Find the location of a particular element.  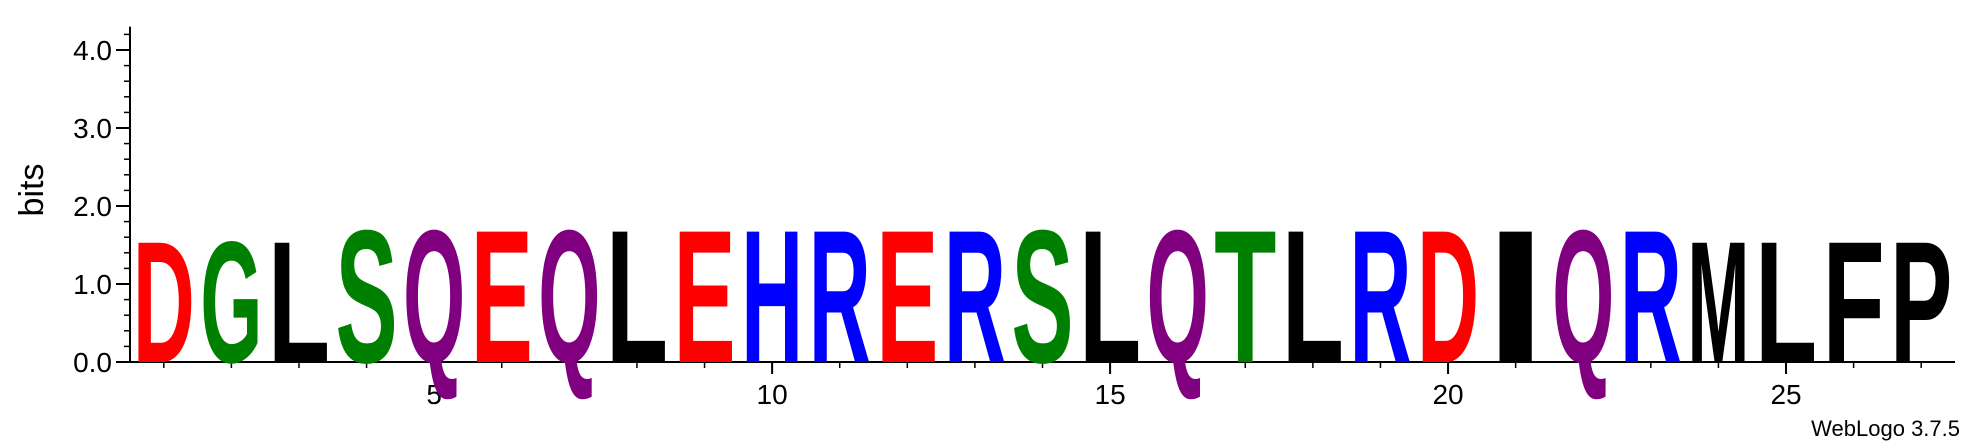

logo-letter-m: M is located at coordinates (1718, 303).